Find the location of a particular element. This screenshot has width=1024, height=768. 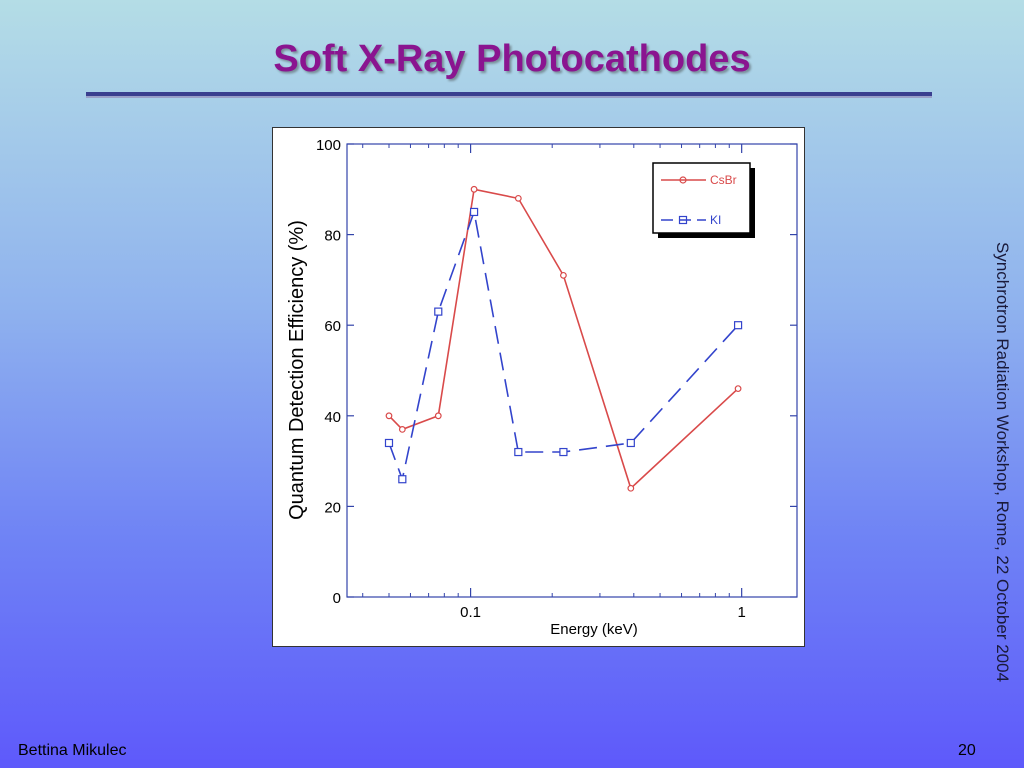

title-underline is located at coordinates (509, 94).